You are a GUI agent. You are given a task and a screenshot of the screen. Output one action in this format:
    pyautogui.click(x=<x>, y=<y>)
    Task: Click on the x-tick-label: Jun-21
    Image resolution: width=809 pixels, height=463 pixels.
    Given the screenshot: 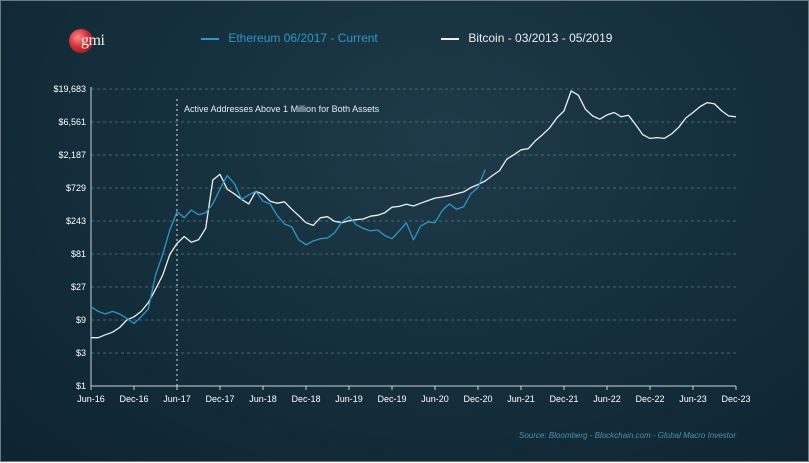 What is the action you would take?
    pyautogui.click(x=521, y=399)
    